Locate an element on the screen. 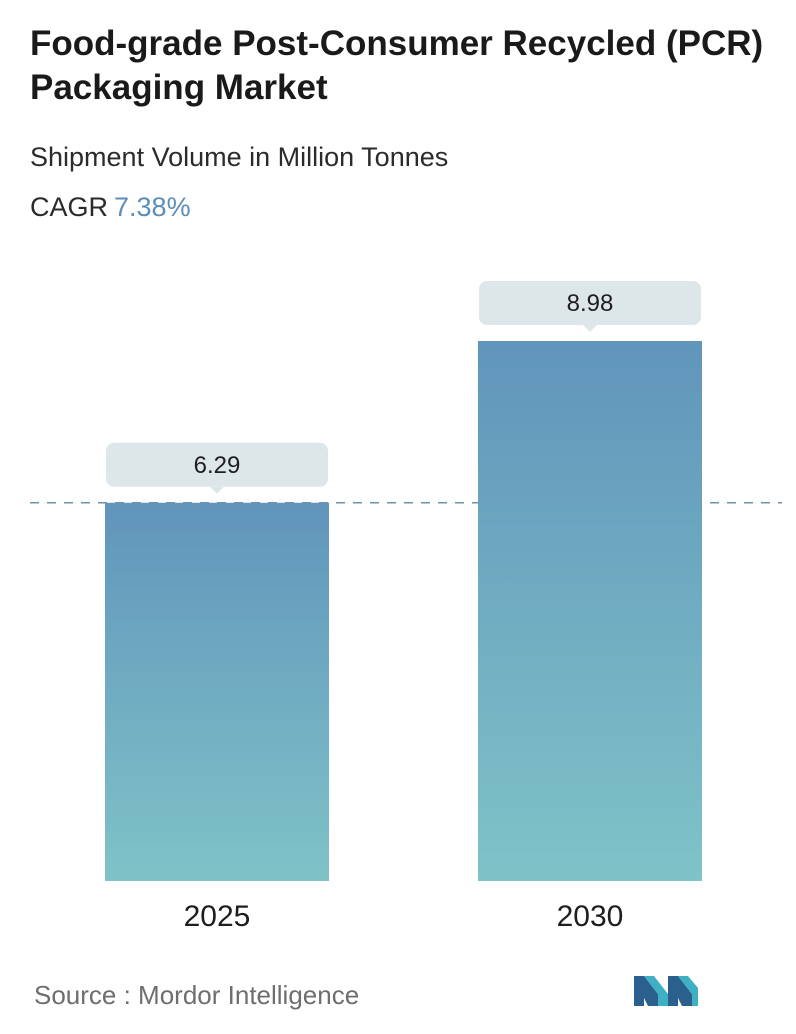  chart-subtitle: Shipment Volume in Million Tonnes is located at coordinates (239, 157).